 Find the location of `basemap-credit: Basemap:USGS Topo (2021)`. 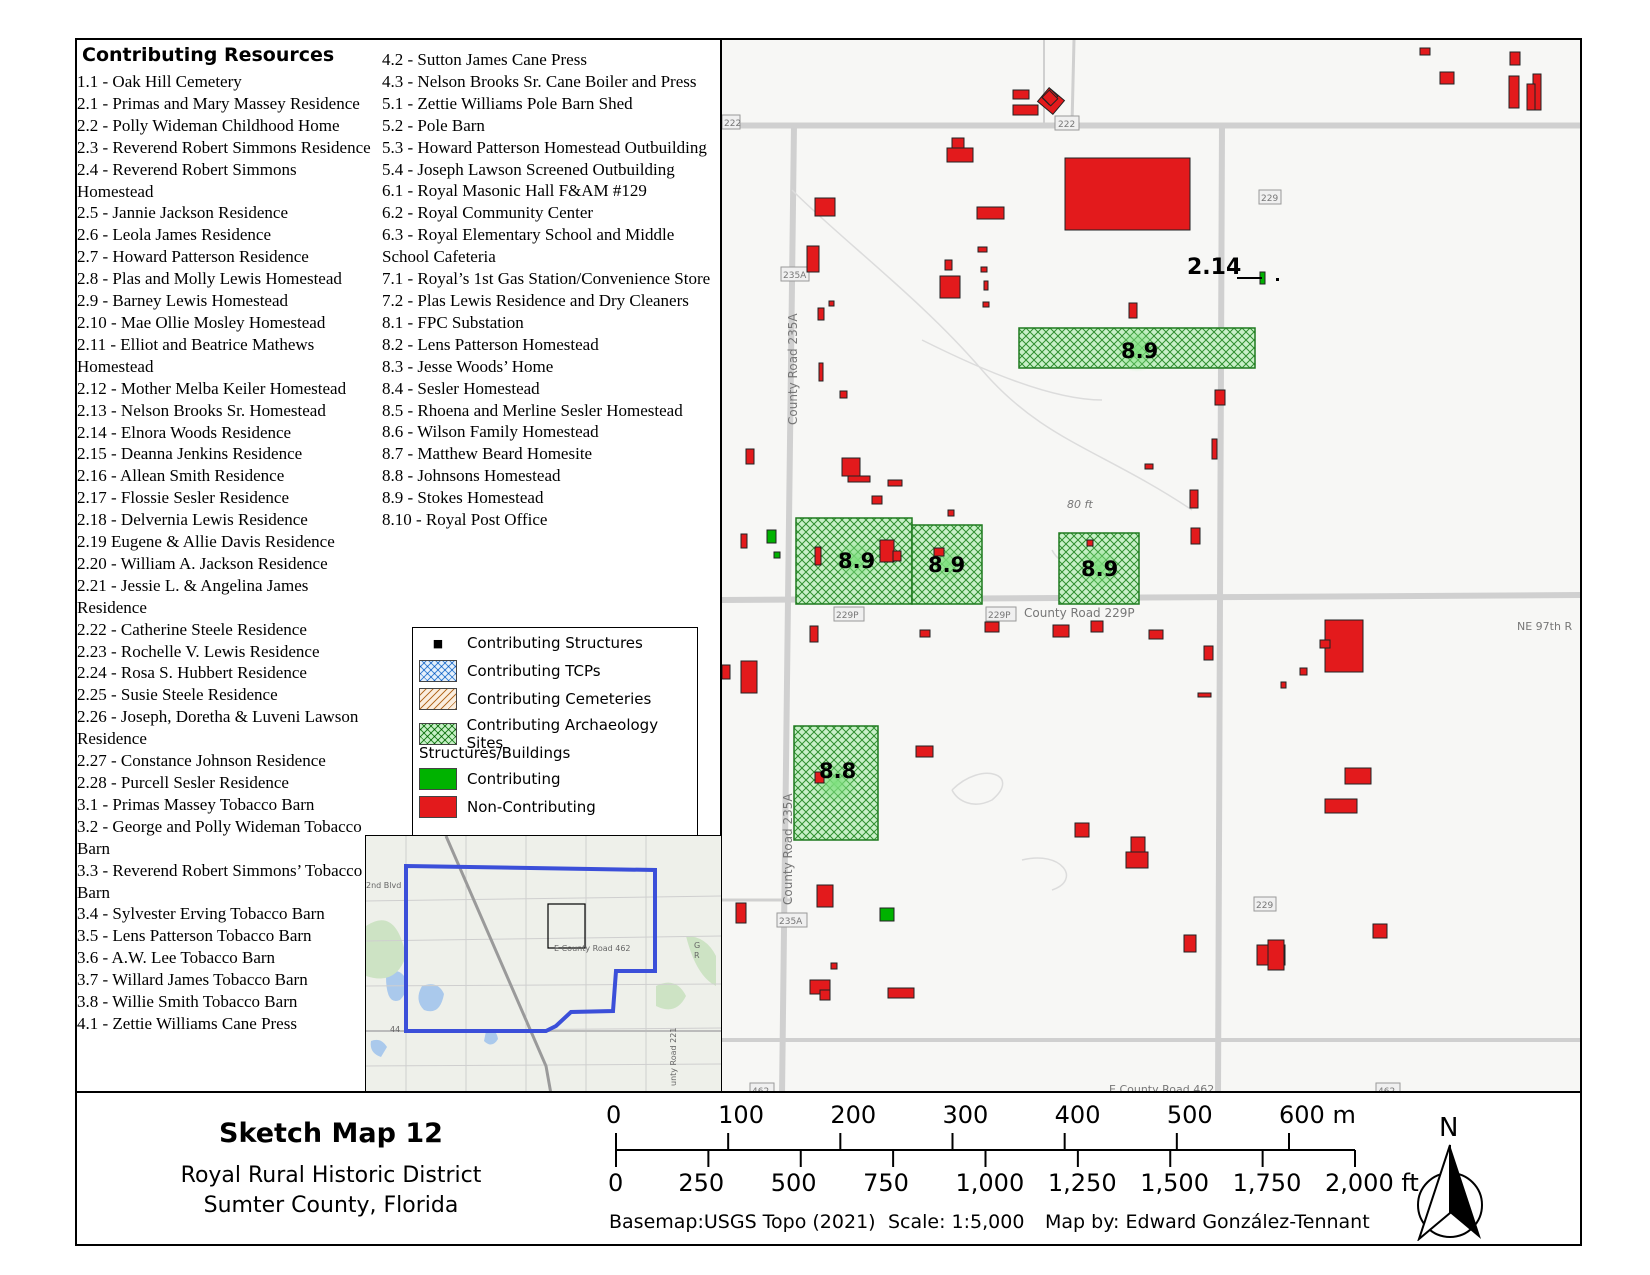

basemap-credit: Basemap:USGS Topo (2021) is located at coordinates (742, 1222).